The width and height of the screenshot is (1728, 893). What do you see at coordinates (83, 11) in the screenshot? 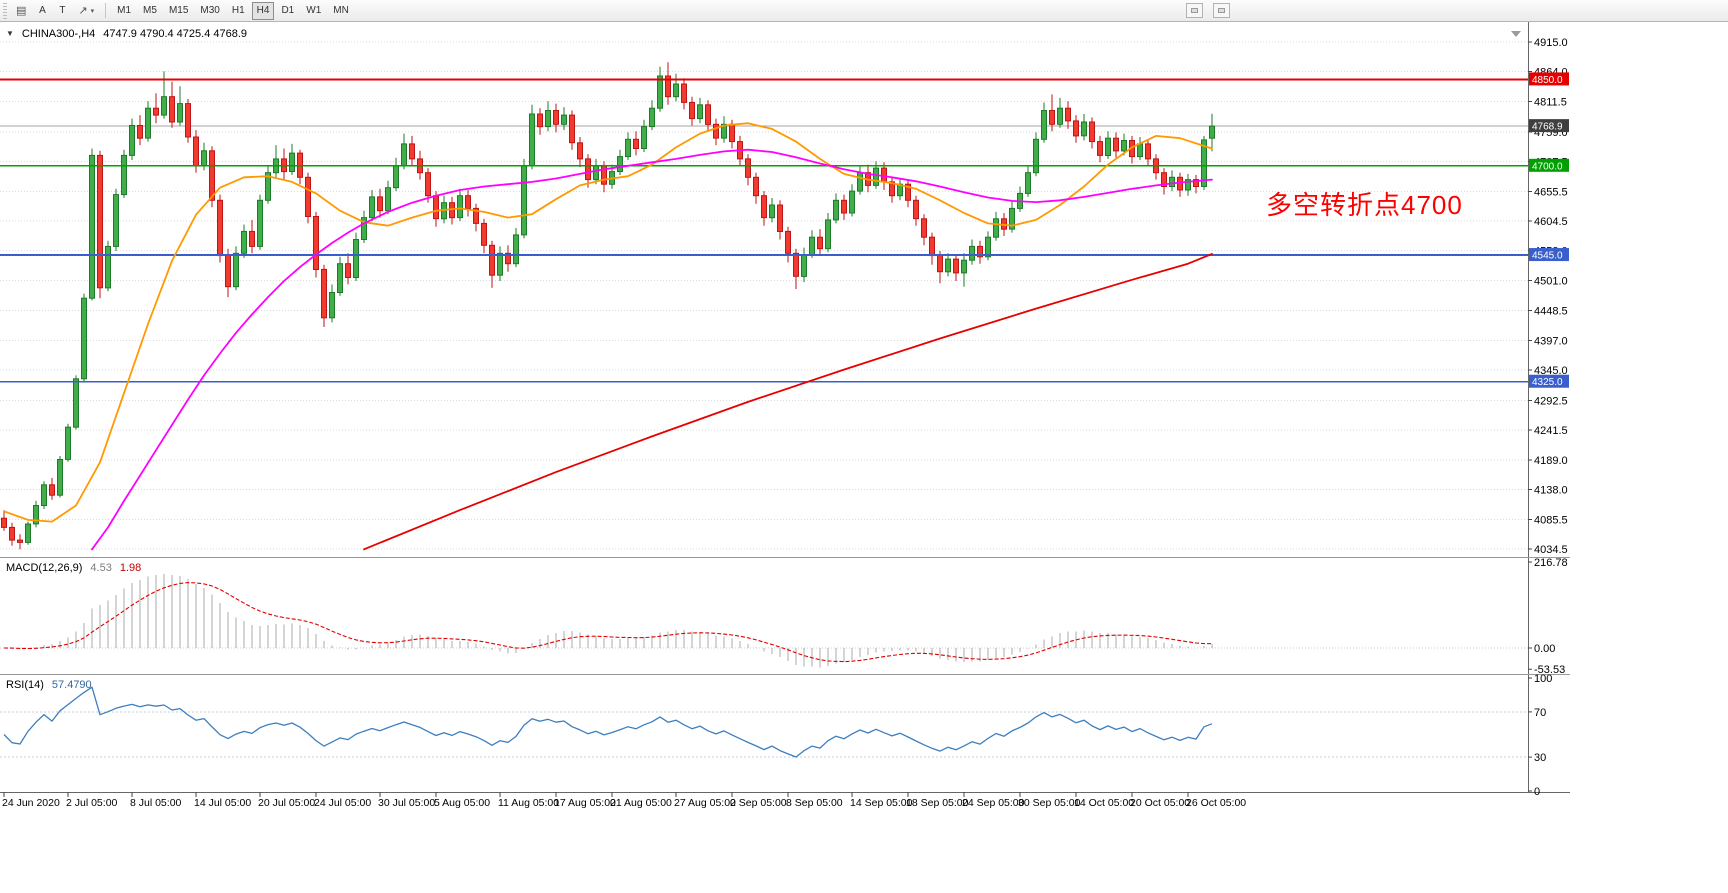
I see `draw-tool-icon: ↗` at bounding box center [83, 11].